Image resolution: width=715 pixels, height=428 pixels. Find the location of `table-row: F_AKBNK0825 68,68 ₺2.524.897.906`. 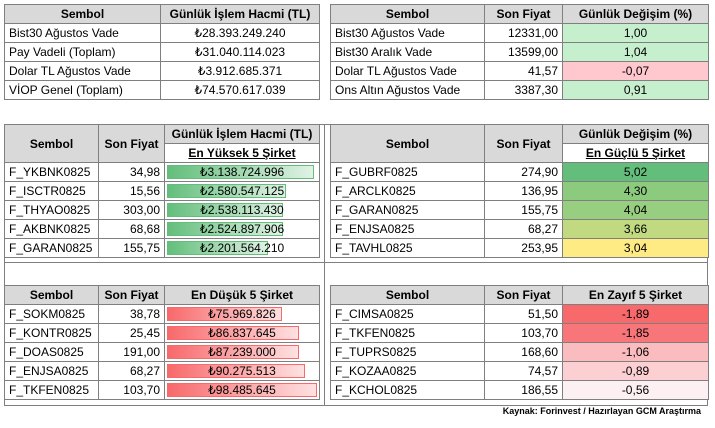

table-row: F_AKBNK0825 68,68 ₺2.524.897.906 is located at coordinates (162, 229).